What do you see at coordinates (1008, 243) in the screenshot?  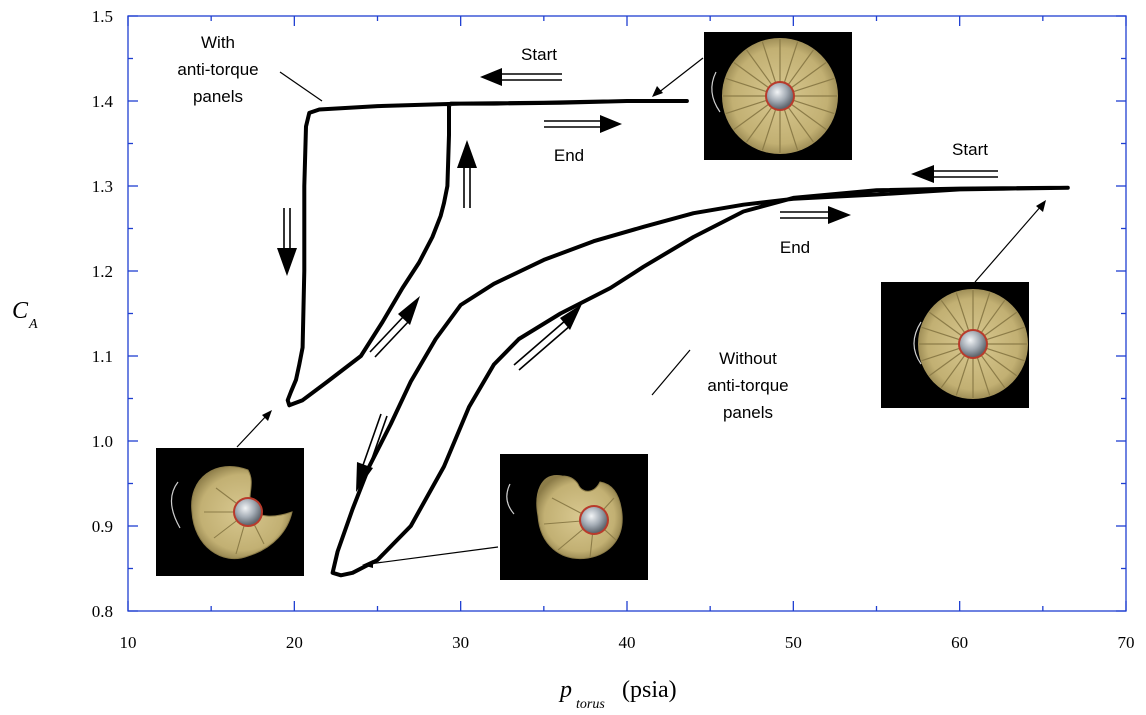 I see `pointer-arrow-photo-right` at bounding box center [1008, 243].